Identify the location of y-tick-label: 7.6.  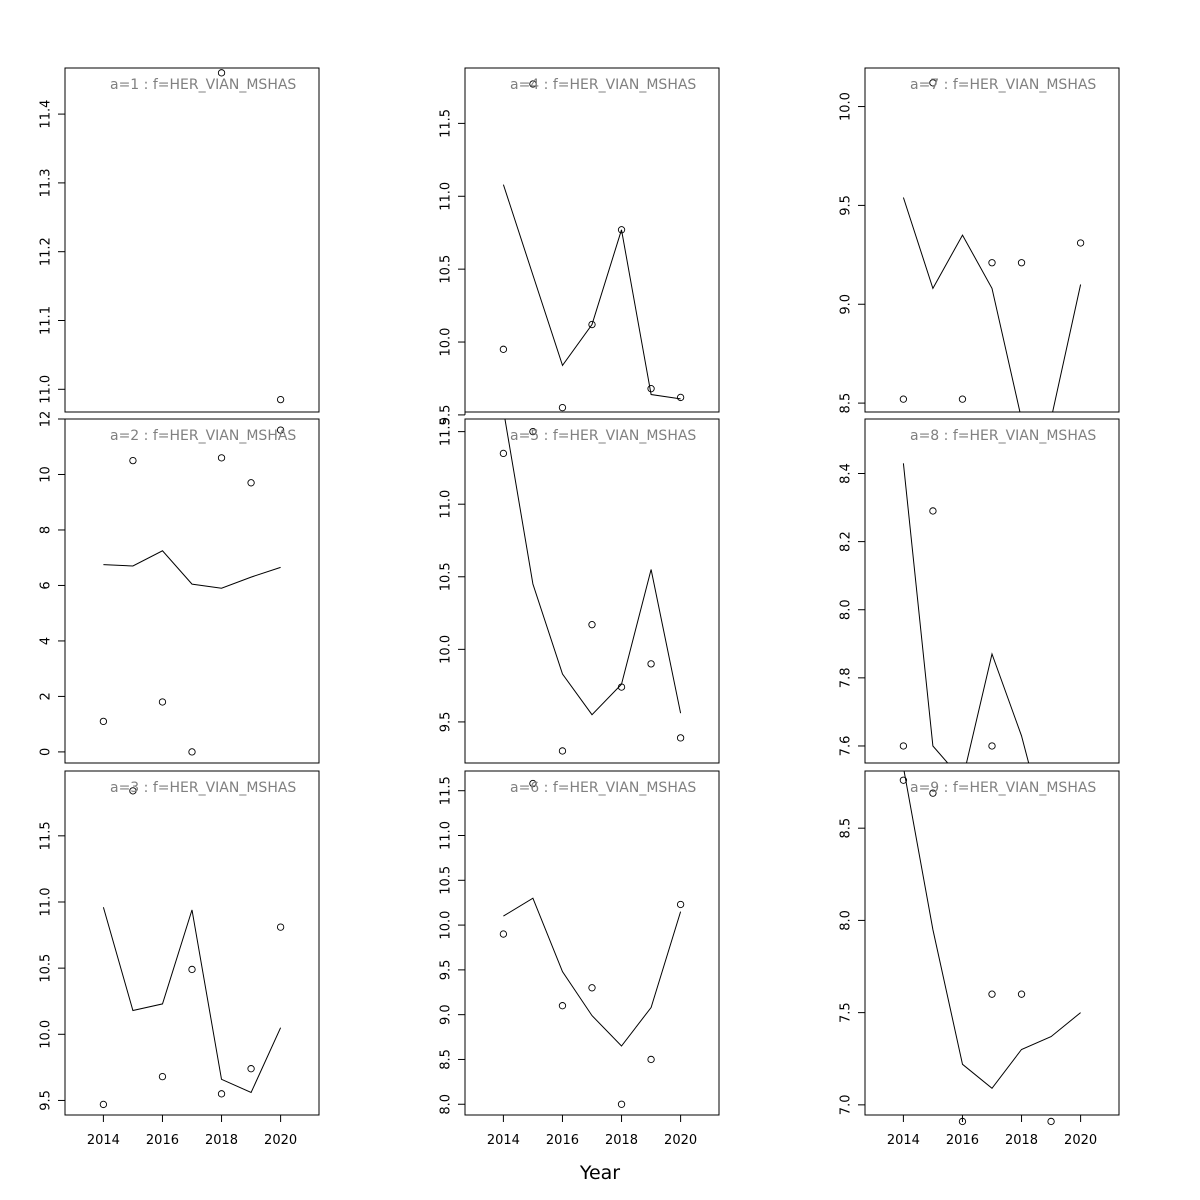
(846, 746).